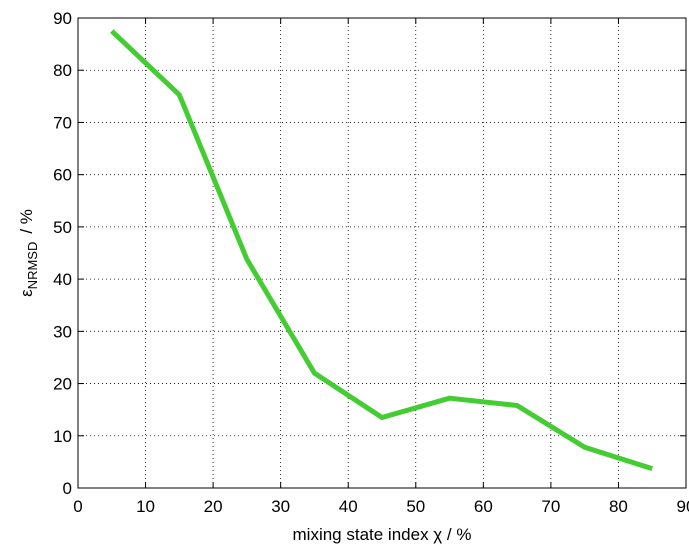 This screenshot has height=553, width=689. I want to click on y-tick-label: 90, so click(62, 18).